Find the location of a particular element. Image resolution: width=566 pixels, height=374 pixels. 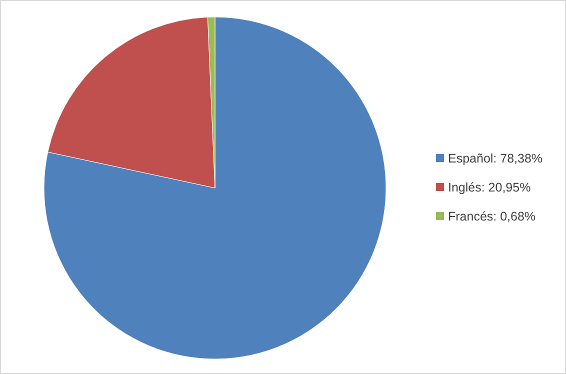

legend-label: Inglés: 20,95% is located at coordinates (489, 187).